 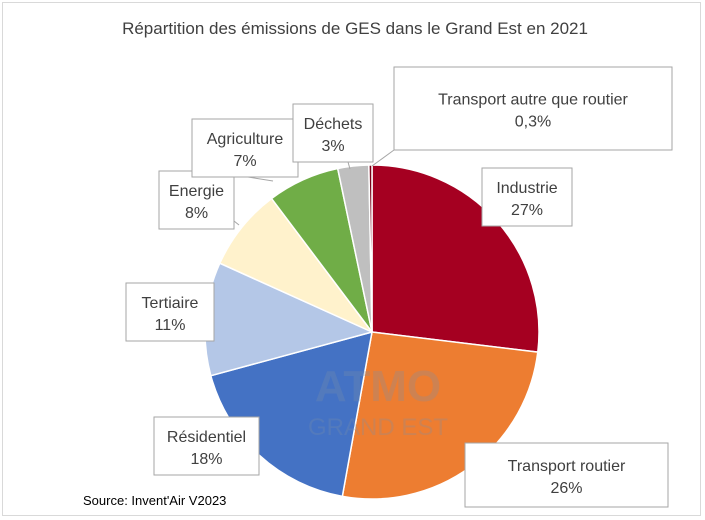 I want to click on callout-agriculture: Agriculture 7%, so click(x=245, y=148).